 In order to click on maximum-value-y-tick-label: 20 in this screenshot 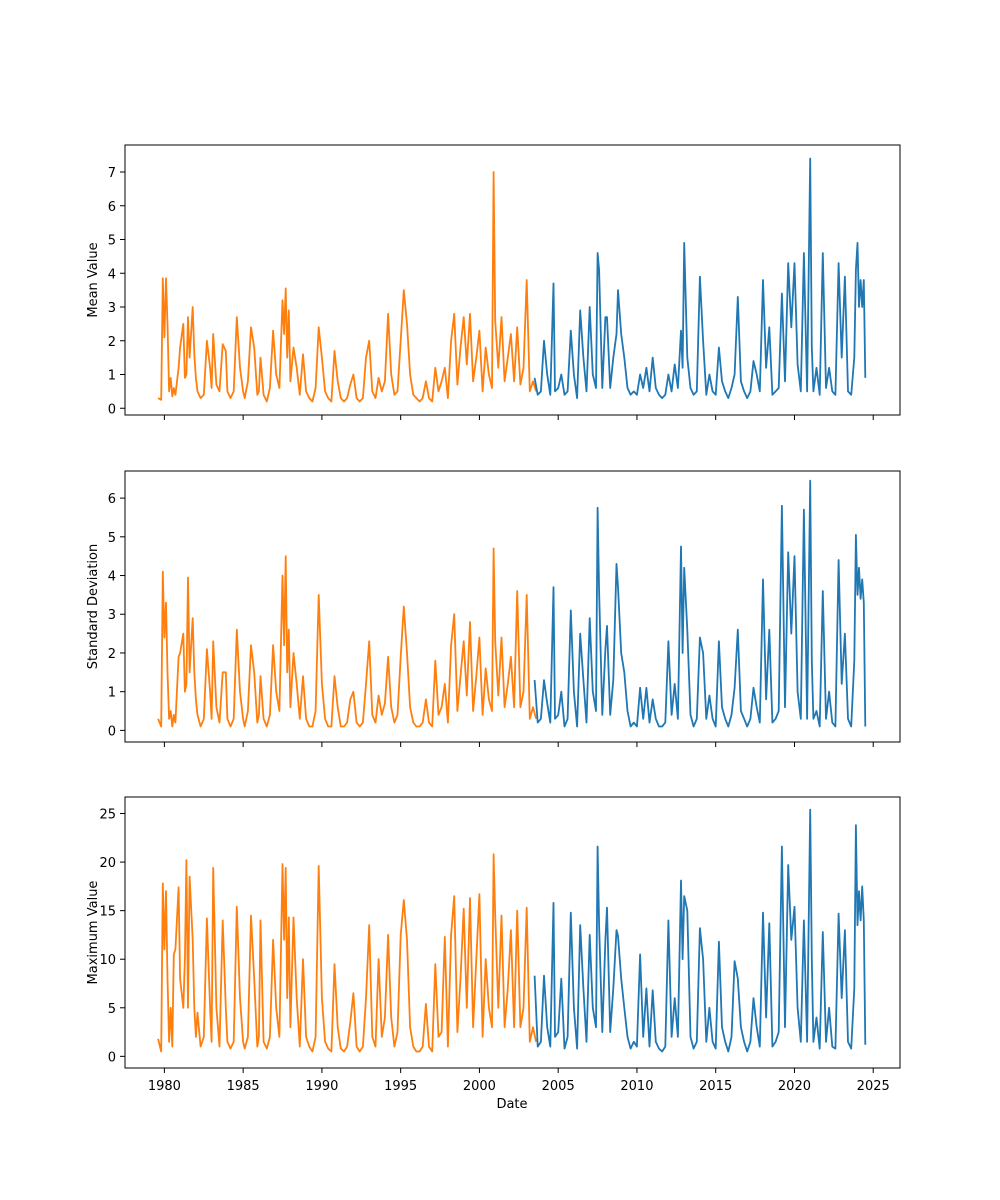, I will do `click(107, 863)`.